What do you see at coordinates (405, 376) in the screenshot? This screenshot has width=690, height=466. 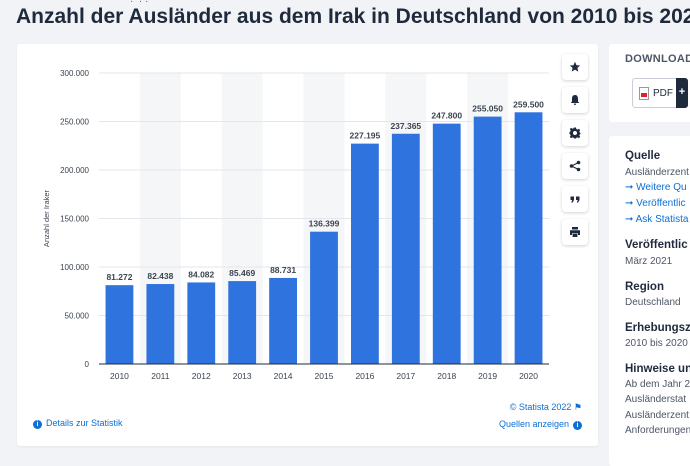 I see `x-tick-label: 2017` at bounding box center [405, 376].